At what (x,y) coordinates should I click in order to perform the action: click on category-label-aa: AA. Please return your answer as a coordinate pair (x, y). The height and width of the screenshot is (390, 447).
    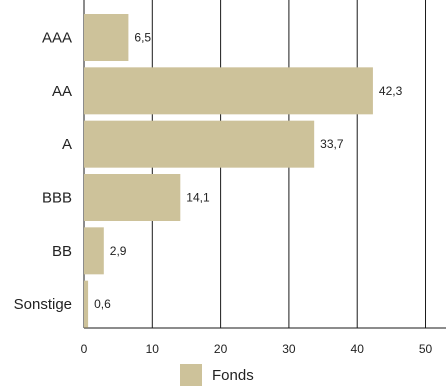
    Looking at the image, I should click on (62, 91).